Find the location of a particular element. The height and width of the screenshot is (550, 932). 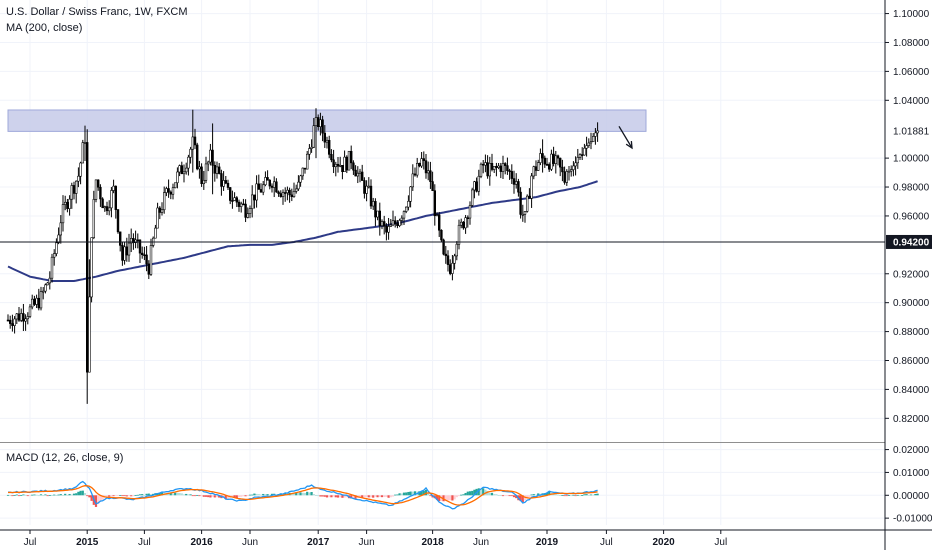

macd-legend: MACD (12, 26, close, 9) is located at coordinates (64, 458).